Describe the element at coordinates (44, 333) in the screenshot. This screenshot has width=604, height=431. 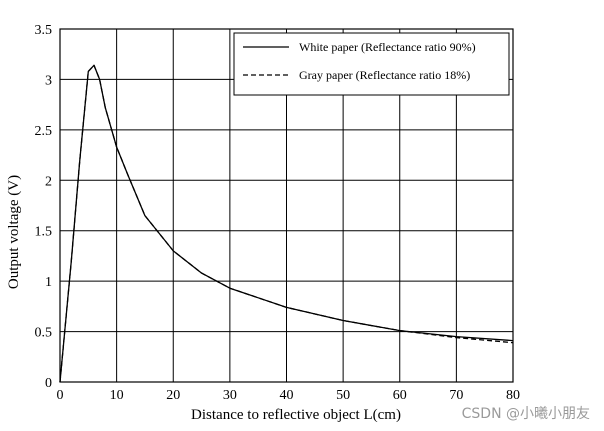
I see `y-tick-label: 0.5` at that location.